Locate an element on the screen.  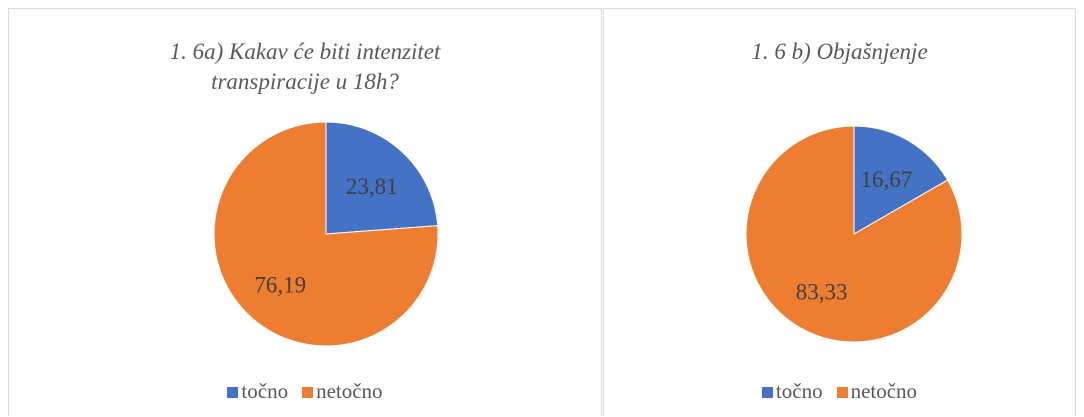
chart-title: 1. 6 b) Objašnjenje is located at coordinates (839, 51).